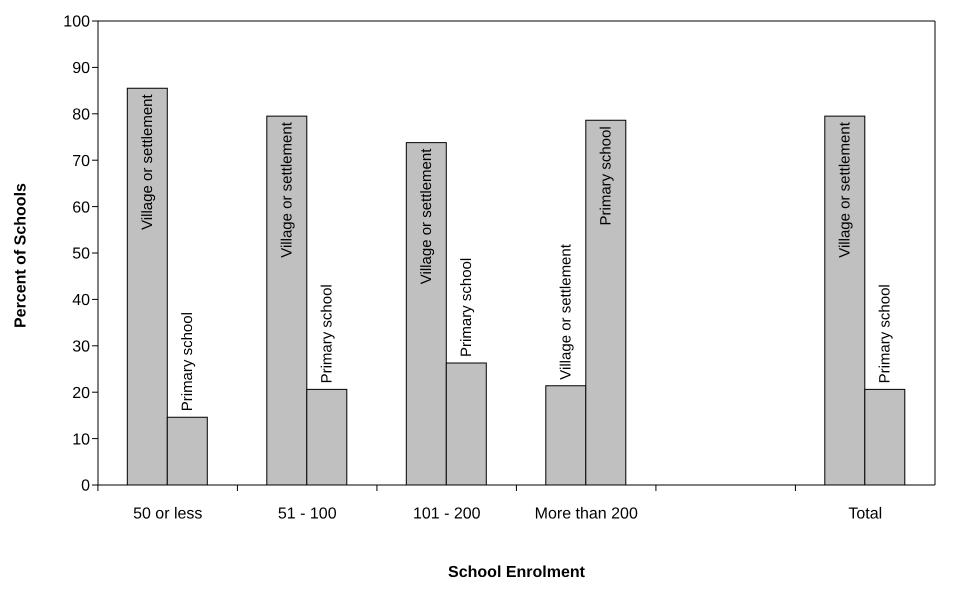 The image size is (954, 601). I want to click on y-tick-label: 10, so click(81, 439).